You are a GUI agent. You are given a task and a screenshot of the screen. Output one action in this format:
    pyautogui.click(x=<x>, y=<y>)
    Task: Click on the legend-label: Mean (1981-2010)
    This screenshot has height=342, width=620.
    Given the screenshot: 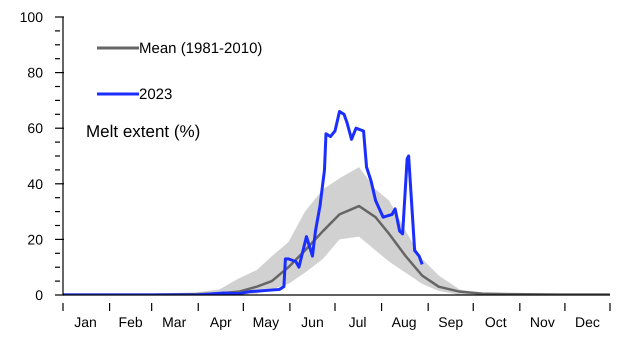 What is the action you would take?
    pyautogui.click(x=200, y=48)
    